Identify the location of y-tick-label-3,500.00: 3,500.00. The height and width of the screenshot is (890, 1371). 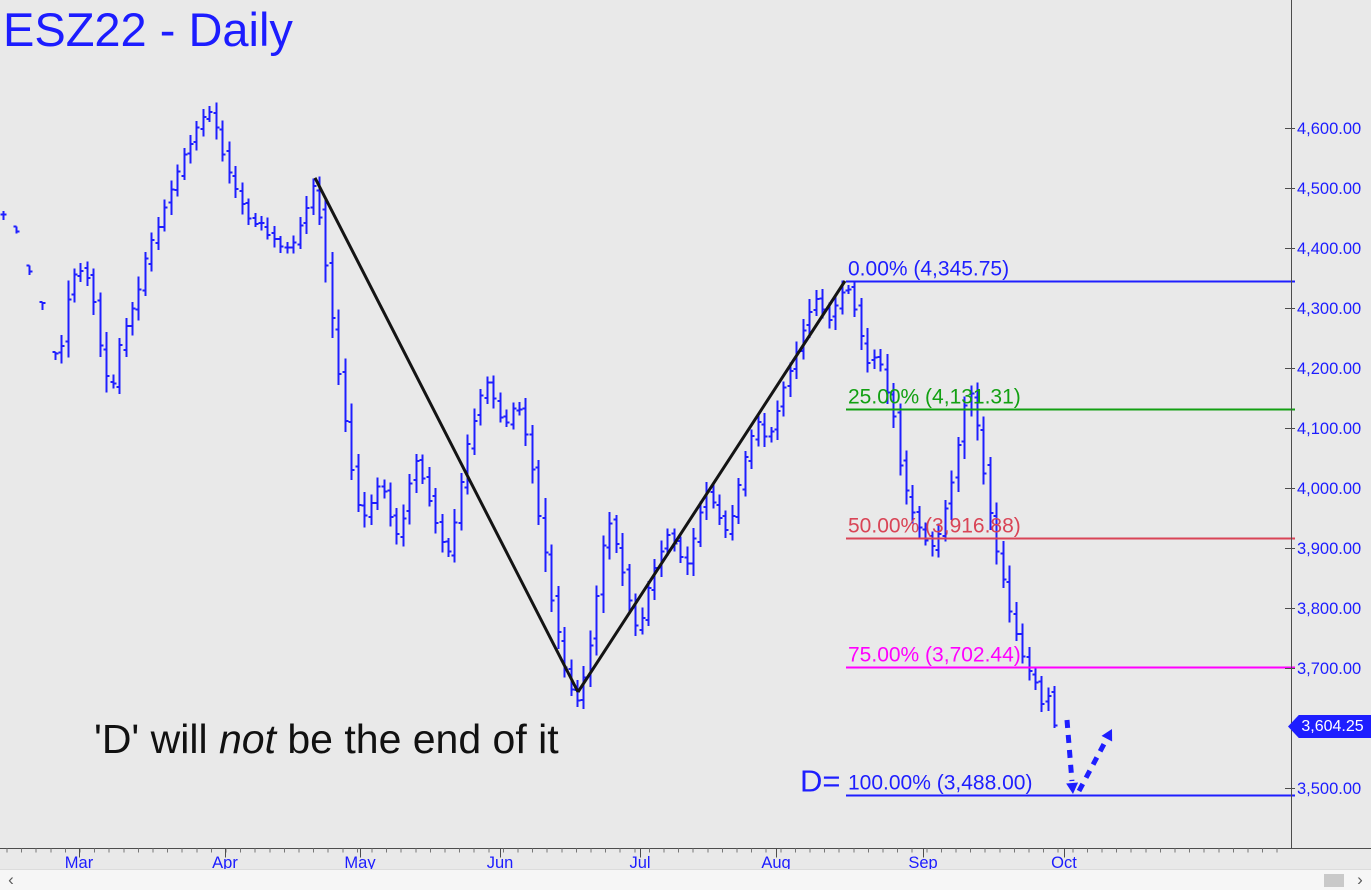
(1329, 789).